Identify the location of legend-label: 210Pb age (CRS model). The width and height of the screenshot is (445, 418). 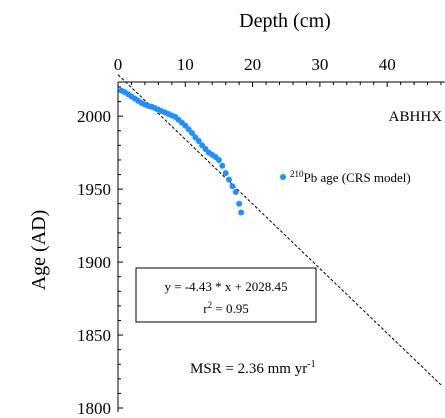
(350, 177).